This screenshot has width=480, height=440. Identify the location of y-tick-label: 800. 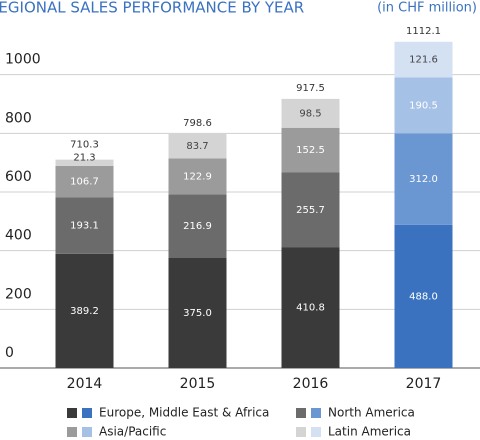
(18, 118).